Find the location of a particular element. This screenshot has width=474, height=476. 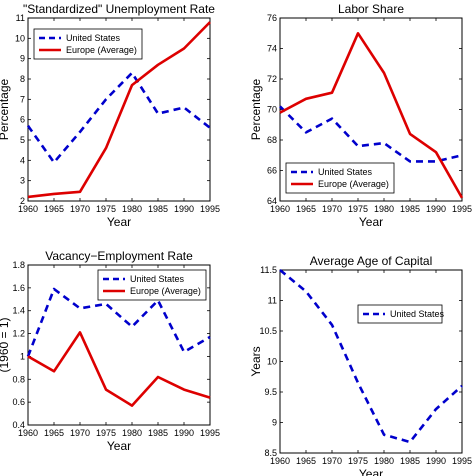

y-tick-label: 76 is located at coordinates (272, 18).